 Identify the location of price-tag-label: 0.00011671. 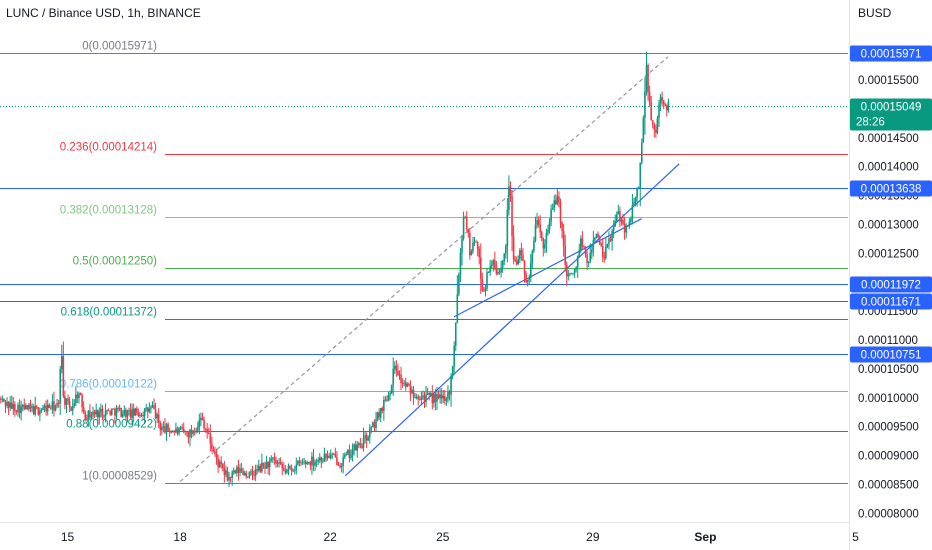
(891, 303).